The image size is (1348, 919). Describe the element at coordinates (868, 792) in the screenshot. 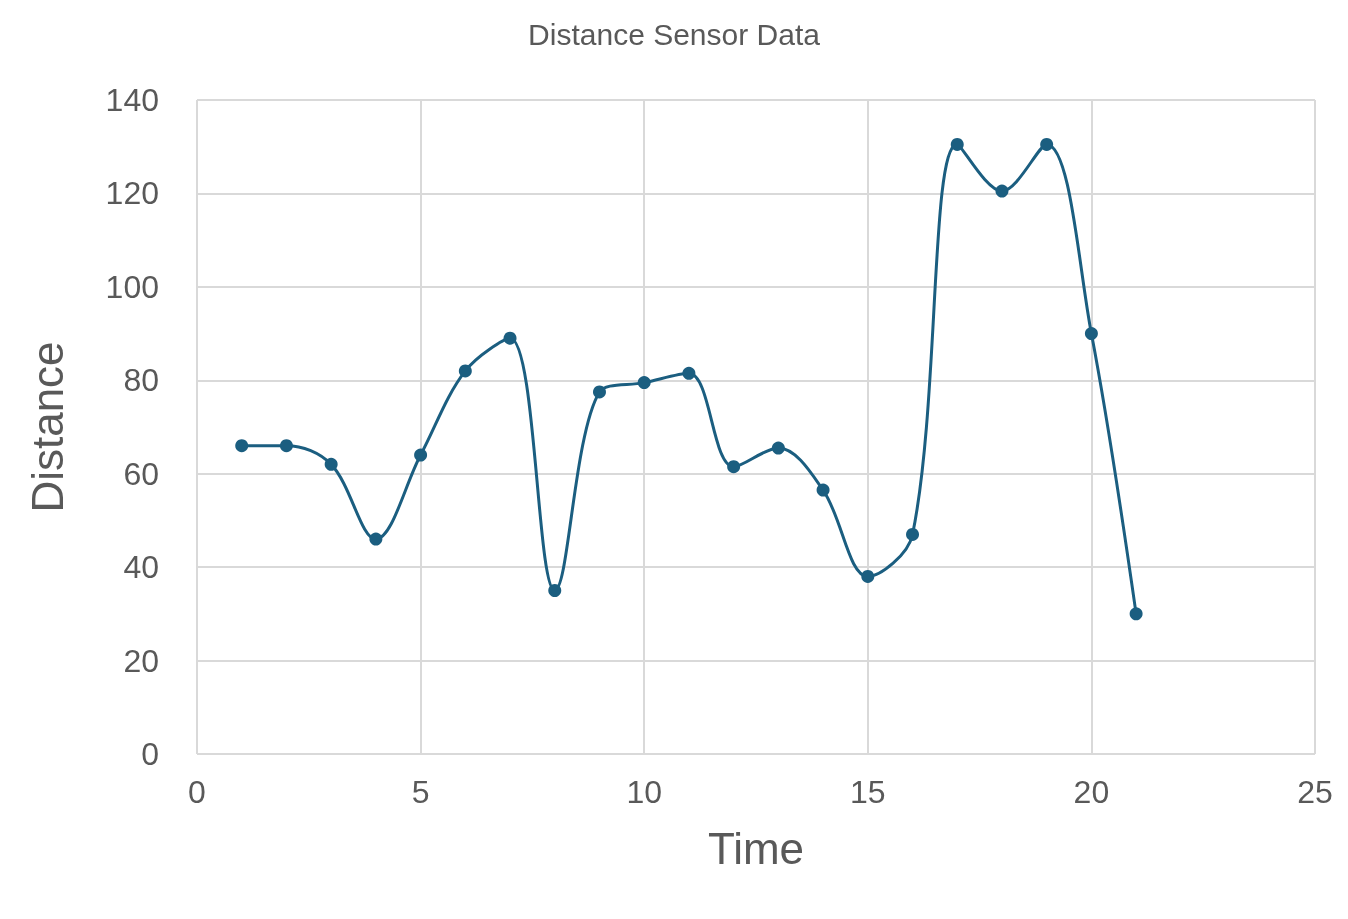

I see `x-tick-label: 15` at that location.